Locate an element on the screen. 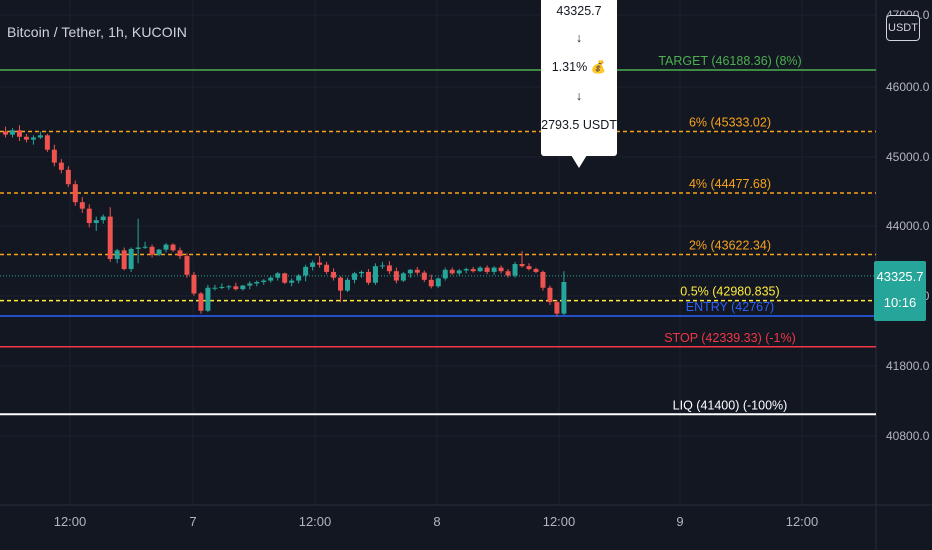 Image resolution: width=932 pixels, height=550 pixels. info-percent-value: 1.31% is located at coordinates (569, 67).